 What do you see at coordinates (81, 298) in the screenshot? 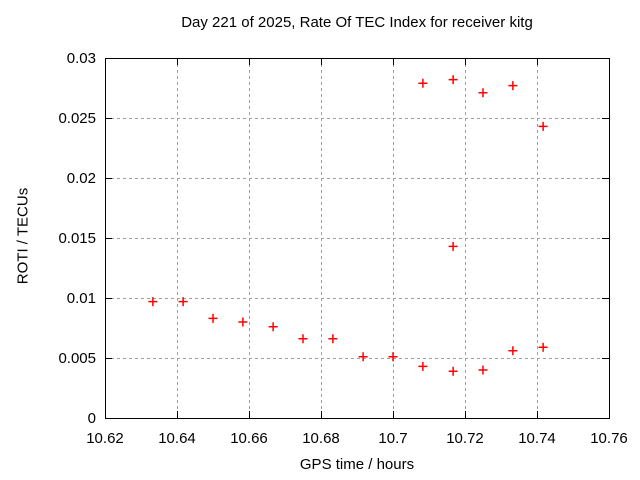
I see `y-tick-label: 0.01` at bounding box center [81, 298].